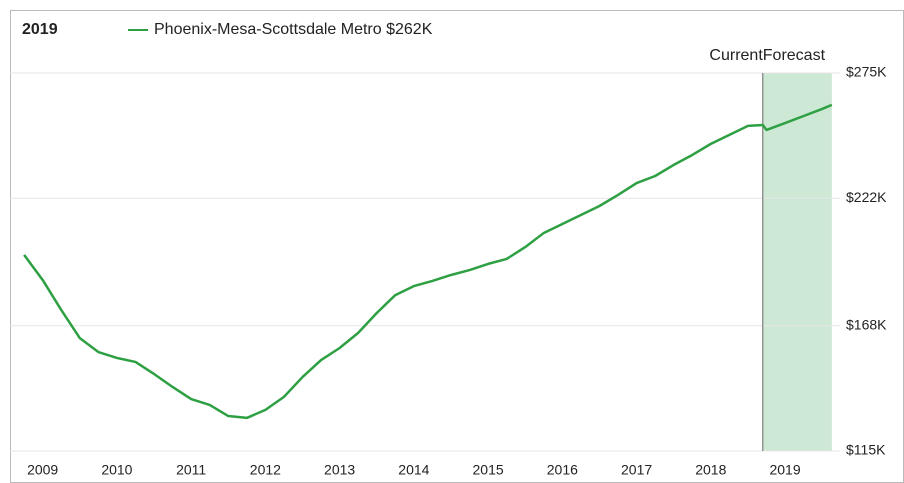 This screenshot has height=483, width=904. What do you see at coordinates (40, 29) in the screenshot?
I see `chart-title: 2019` at bounding box center [40, 29].